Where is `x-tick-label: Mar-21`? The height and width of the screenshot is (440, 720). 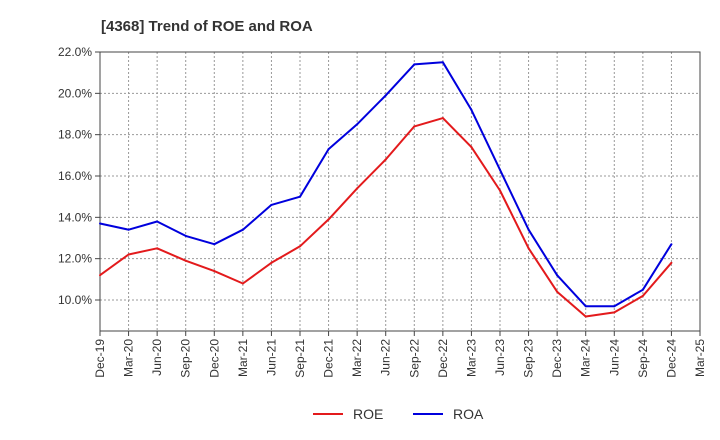
x-tick-label: Mar-21 is located at coordinates (243, 358).